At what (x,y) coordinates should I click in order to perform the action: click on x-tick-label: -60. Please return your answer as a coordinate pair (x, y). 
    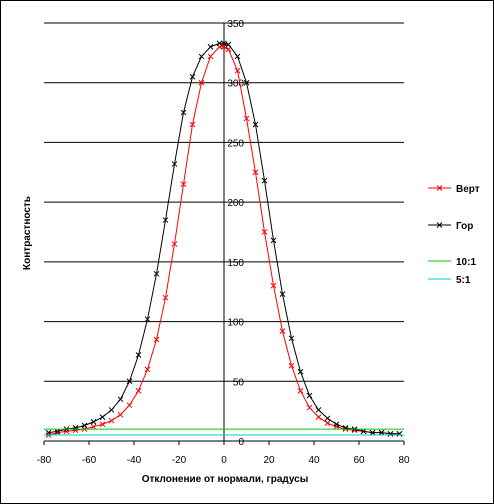
    Looking at the image, I should click on (89, 460).